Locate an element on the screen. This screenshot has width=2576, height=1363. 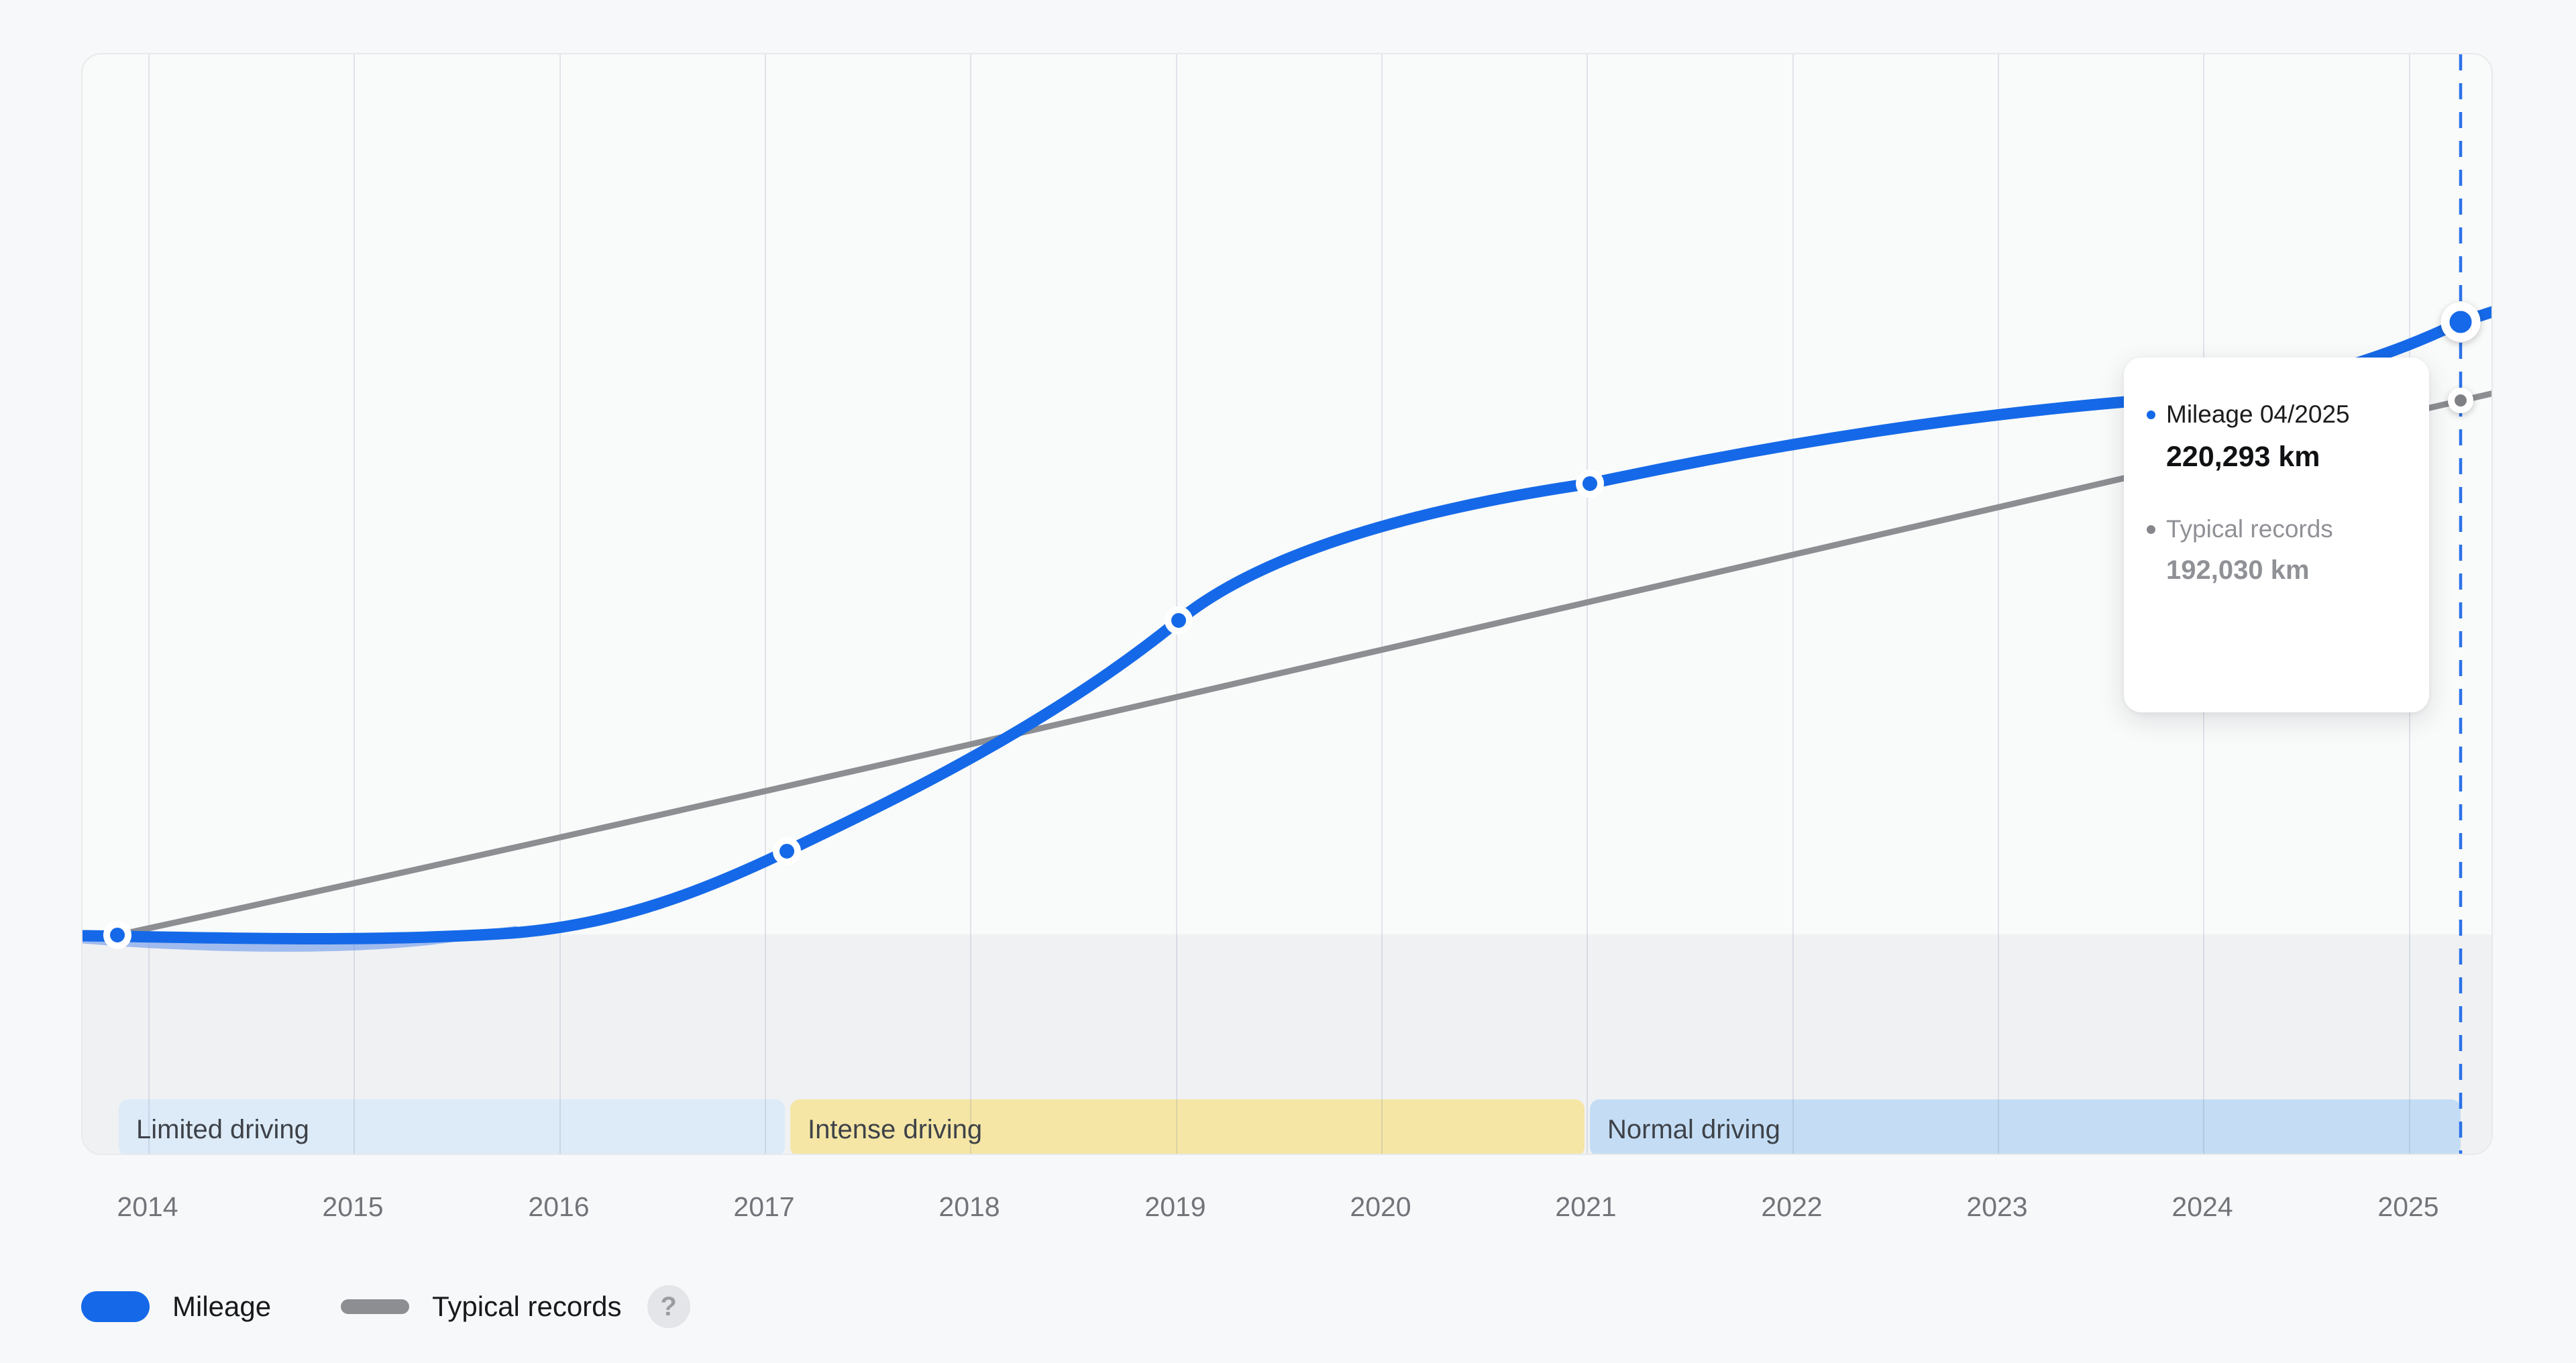
driving-bands is located at coordinates (1290, 1127).